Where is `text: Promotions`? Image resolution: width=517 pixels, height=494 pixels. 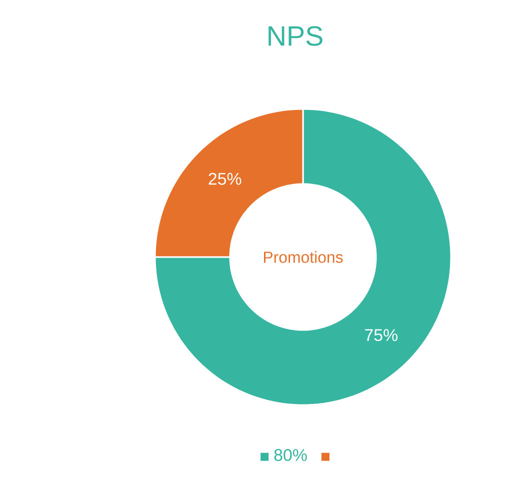 text: Promotions is located at coordinates (303, 257).